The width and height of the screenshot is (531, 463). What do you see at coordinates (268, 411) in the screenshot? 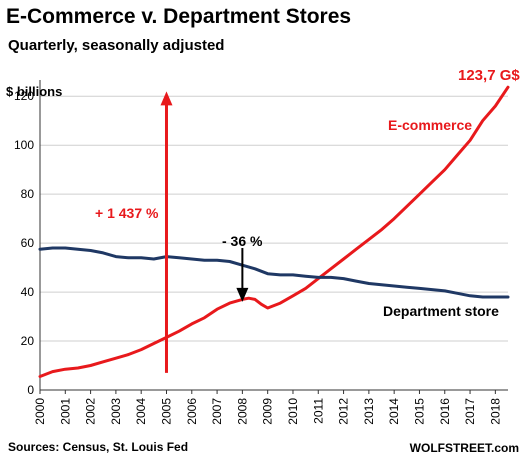
I see `x-tick-label: 2009` at bounding box center [268, 411].